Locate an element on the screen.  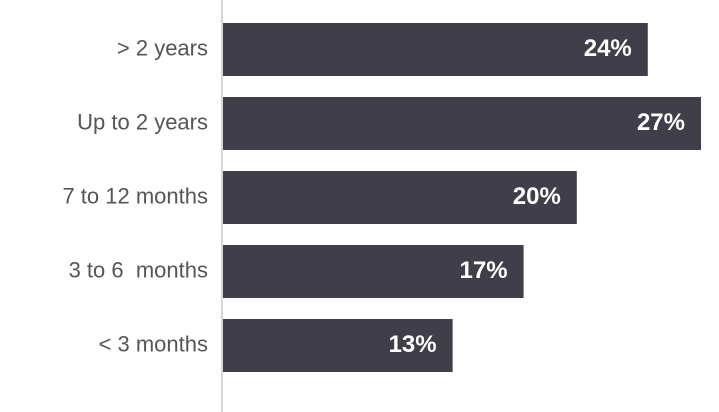
category-label: Up to 2 years is located at coordinates (142, 121).